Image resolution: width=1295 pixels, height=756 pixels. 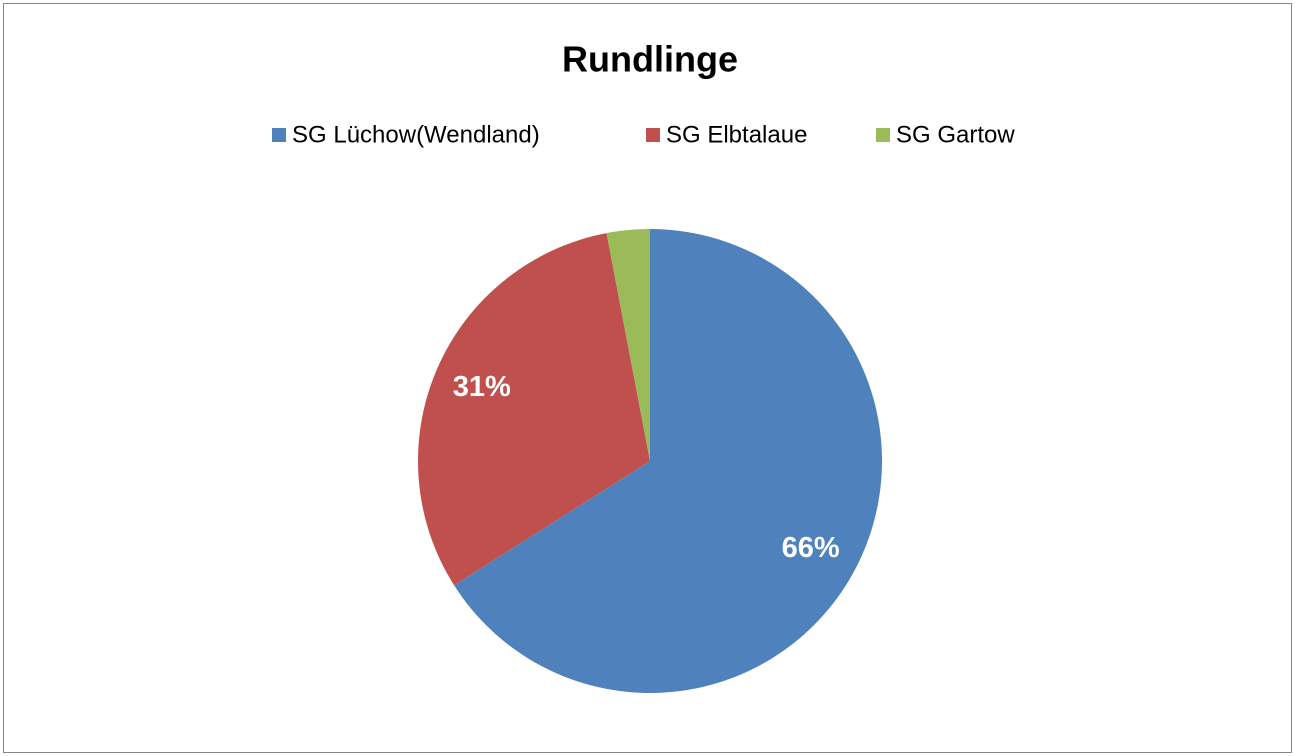 I want to click on legend-label: SG Elbtalaue, so click(x=736, y=134).